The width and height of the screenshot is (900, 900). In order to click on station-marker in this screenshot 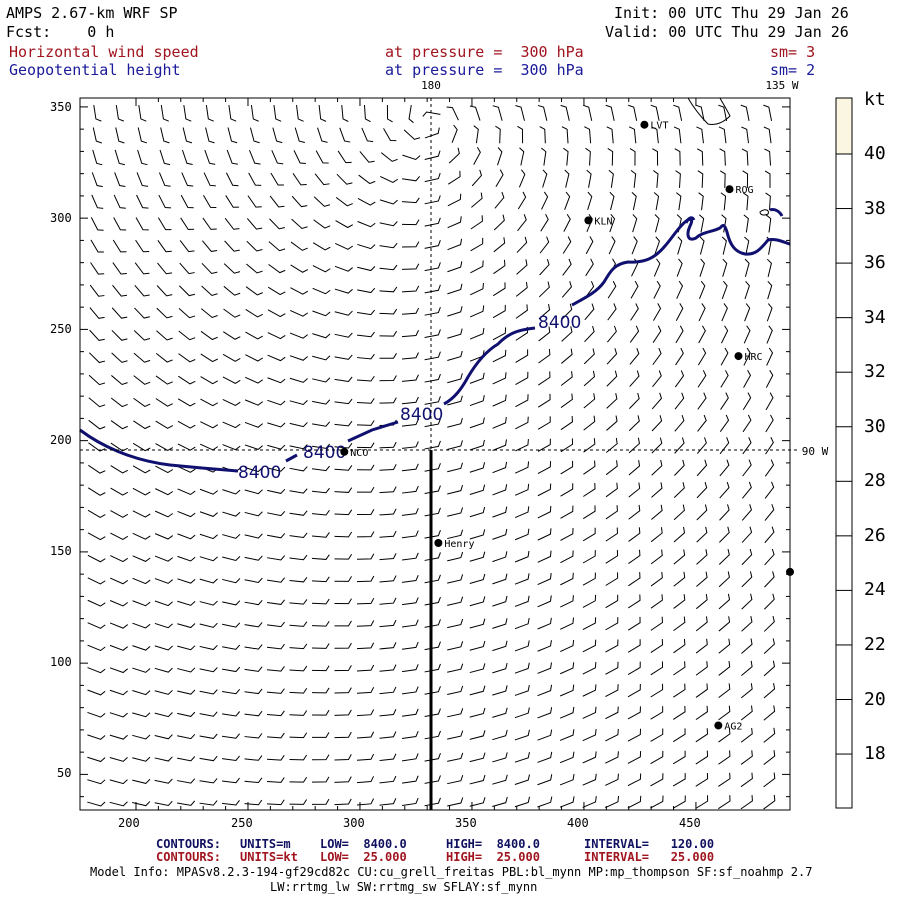, I will do `click(718, 725)`.